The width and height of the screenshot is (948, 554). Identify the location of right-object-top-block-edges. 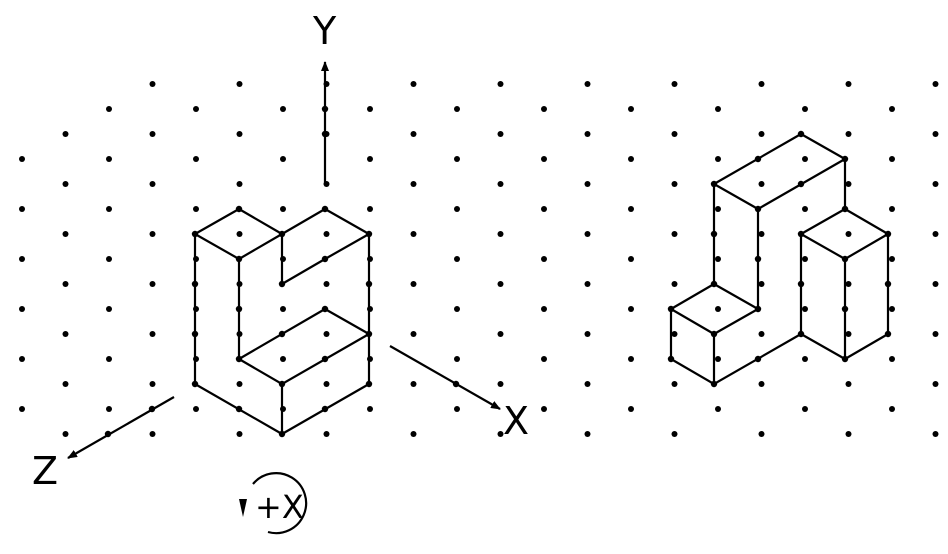
(758, 271).